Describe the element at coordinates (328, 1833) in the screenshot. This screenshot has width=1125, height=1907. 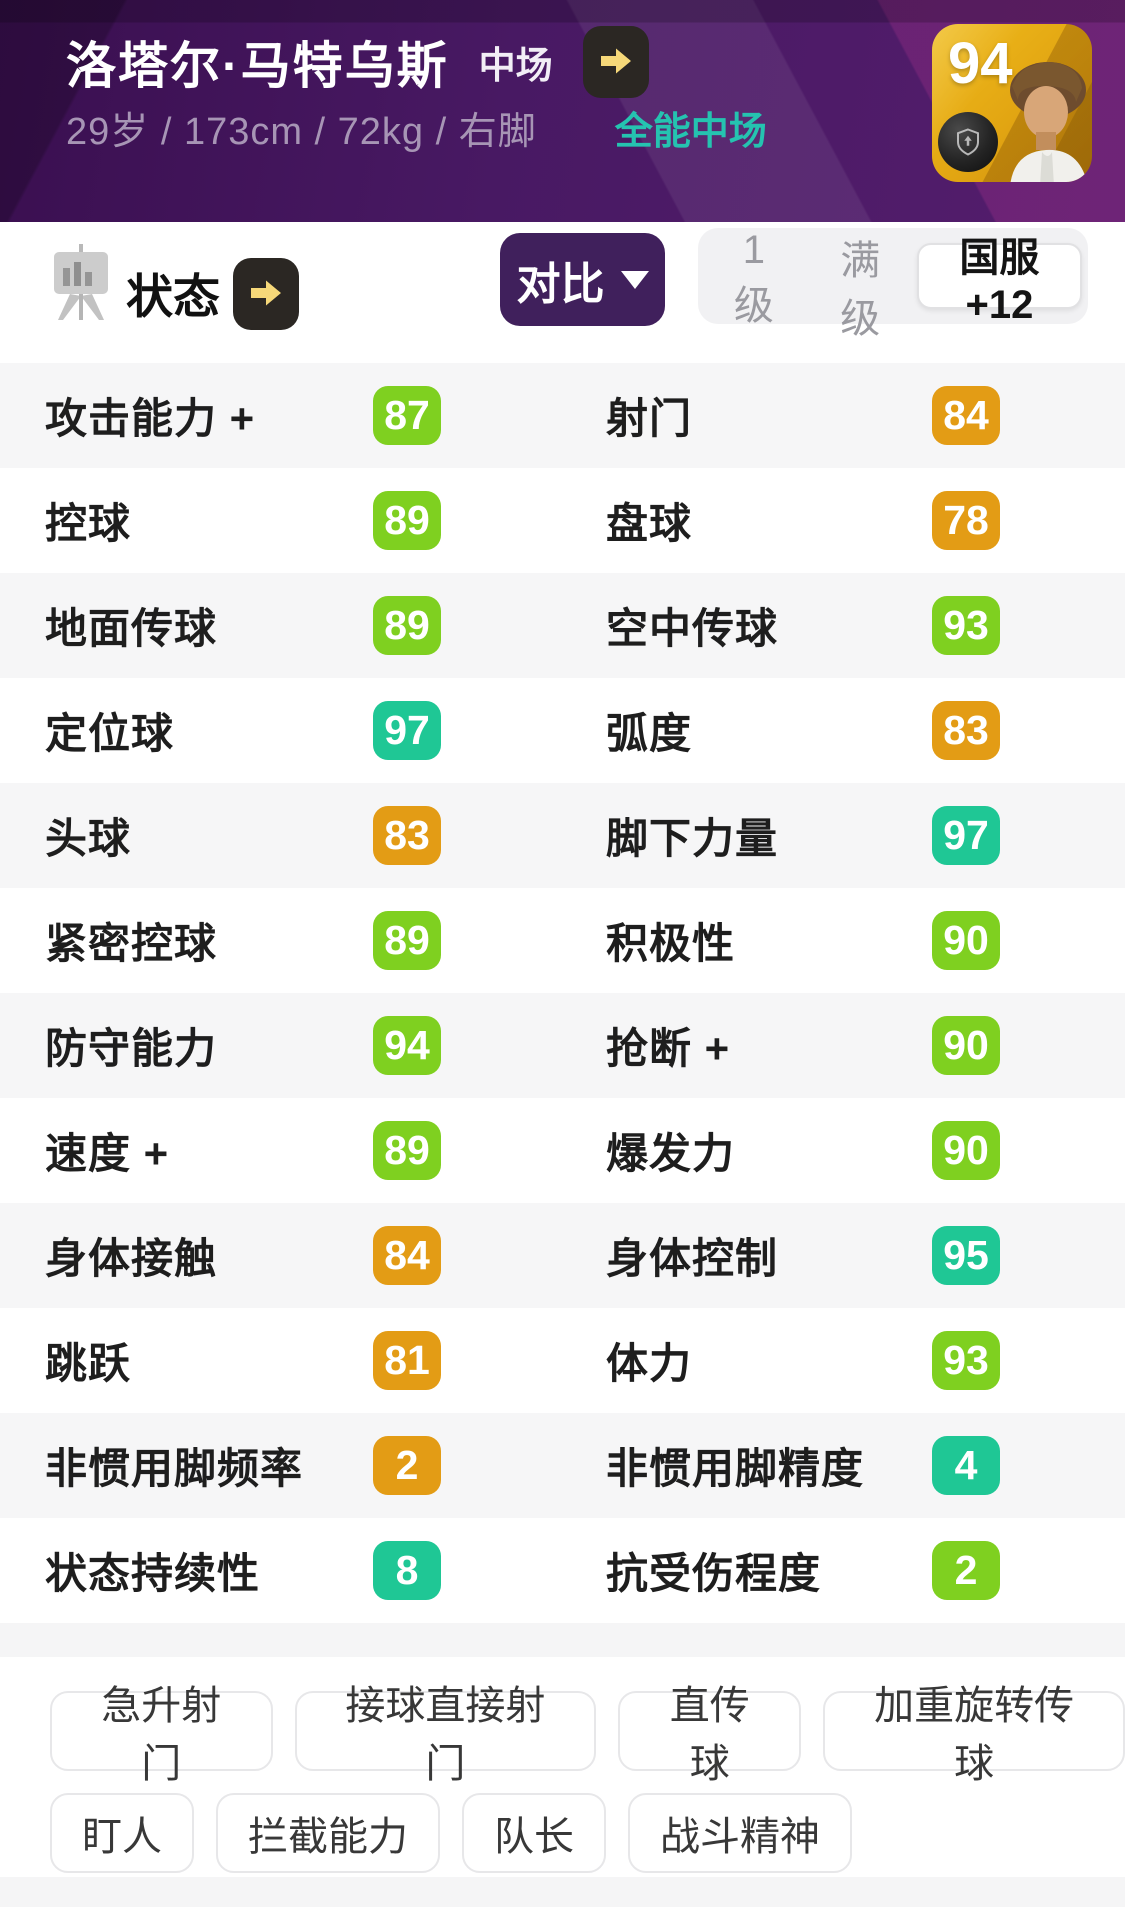
I see `skill-chip: 拦截能力` at that location.